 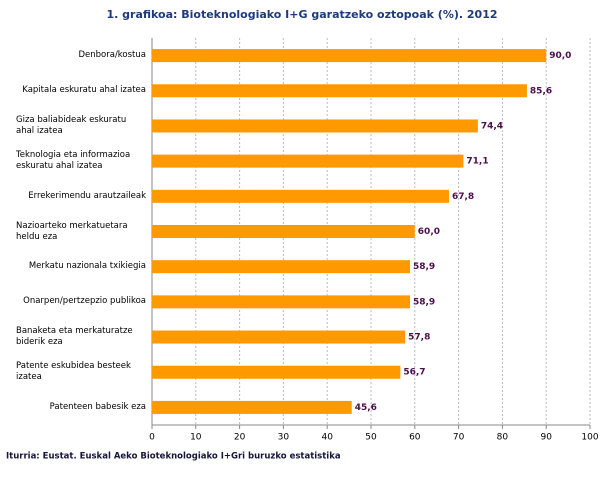 What do you see at coordinates (546, 438) in the screenshot?
I see `x-tick-label: 90` at bounding box center [546, 438].